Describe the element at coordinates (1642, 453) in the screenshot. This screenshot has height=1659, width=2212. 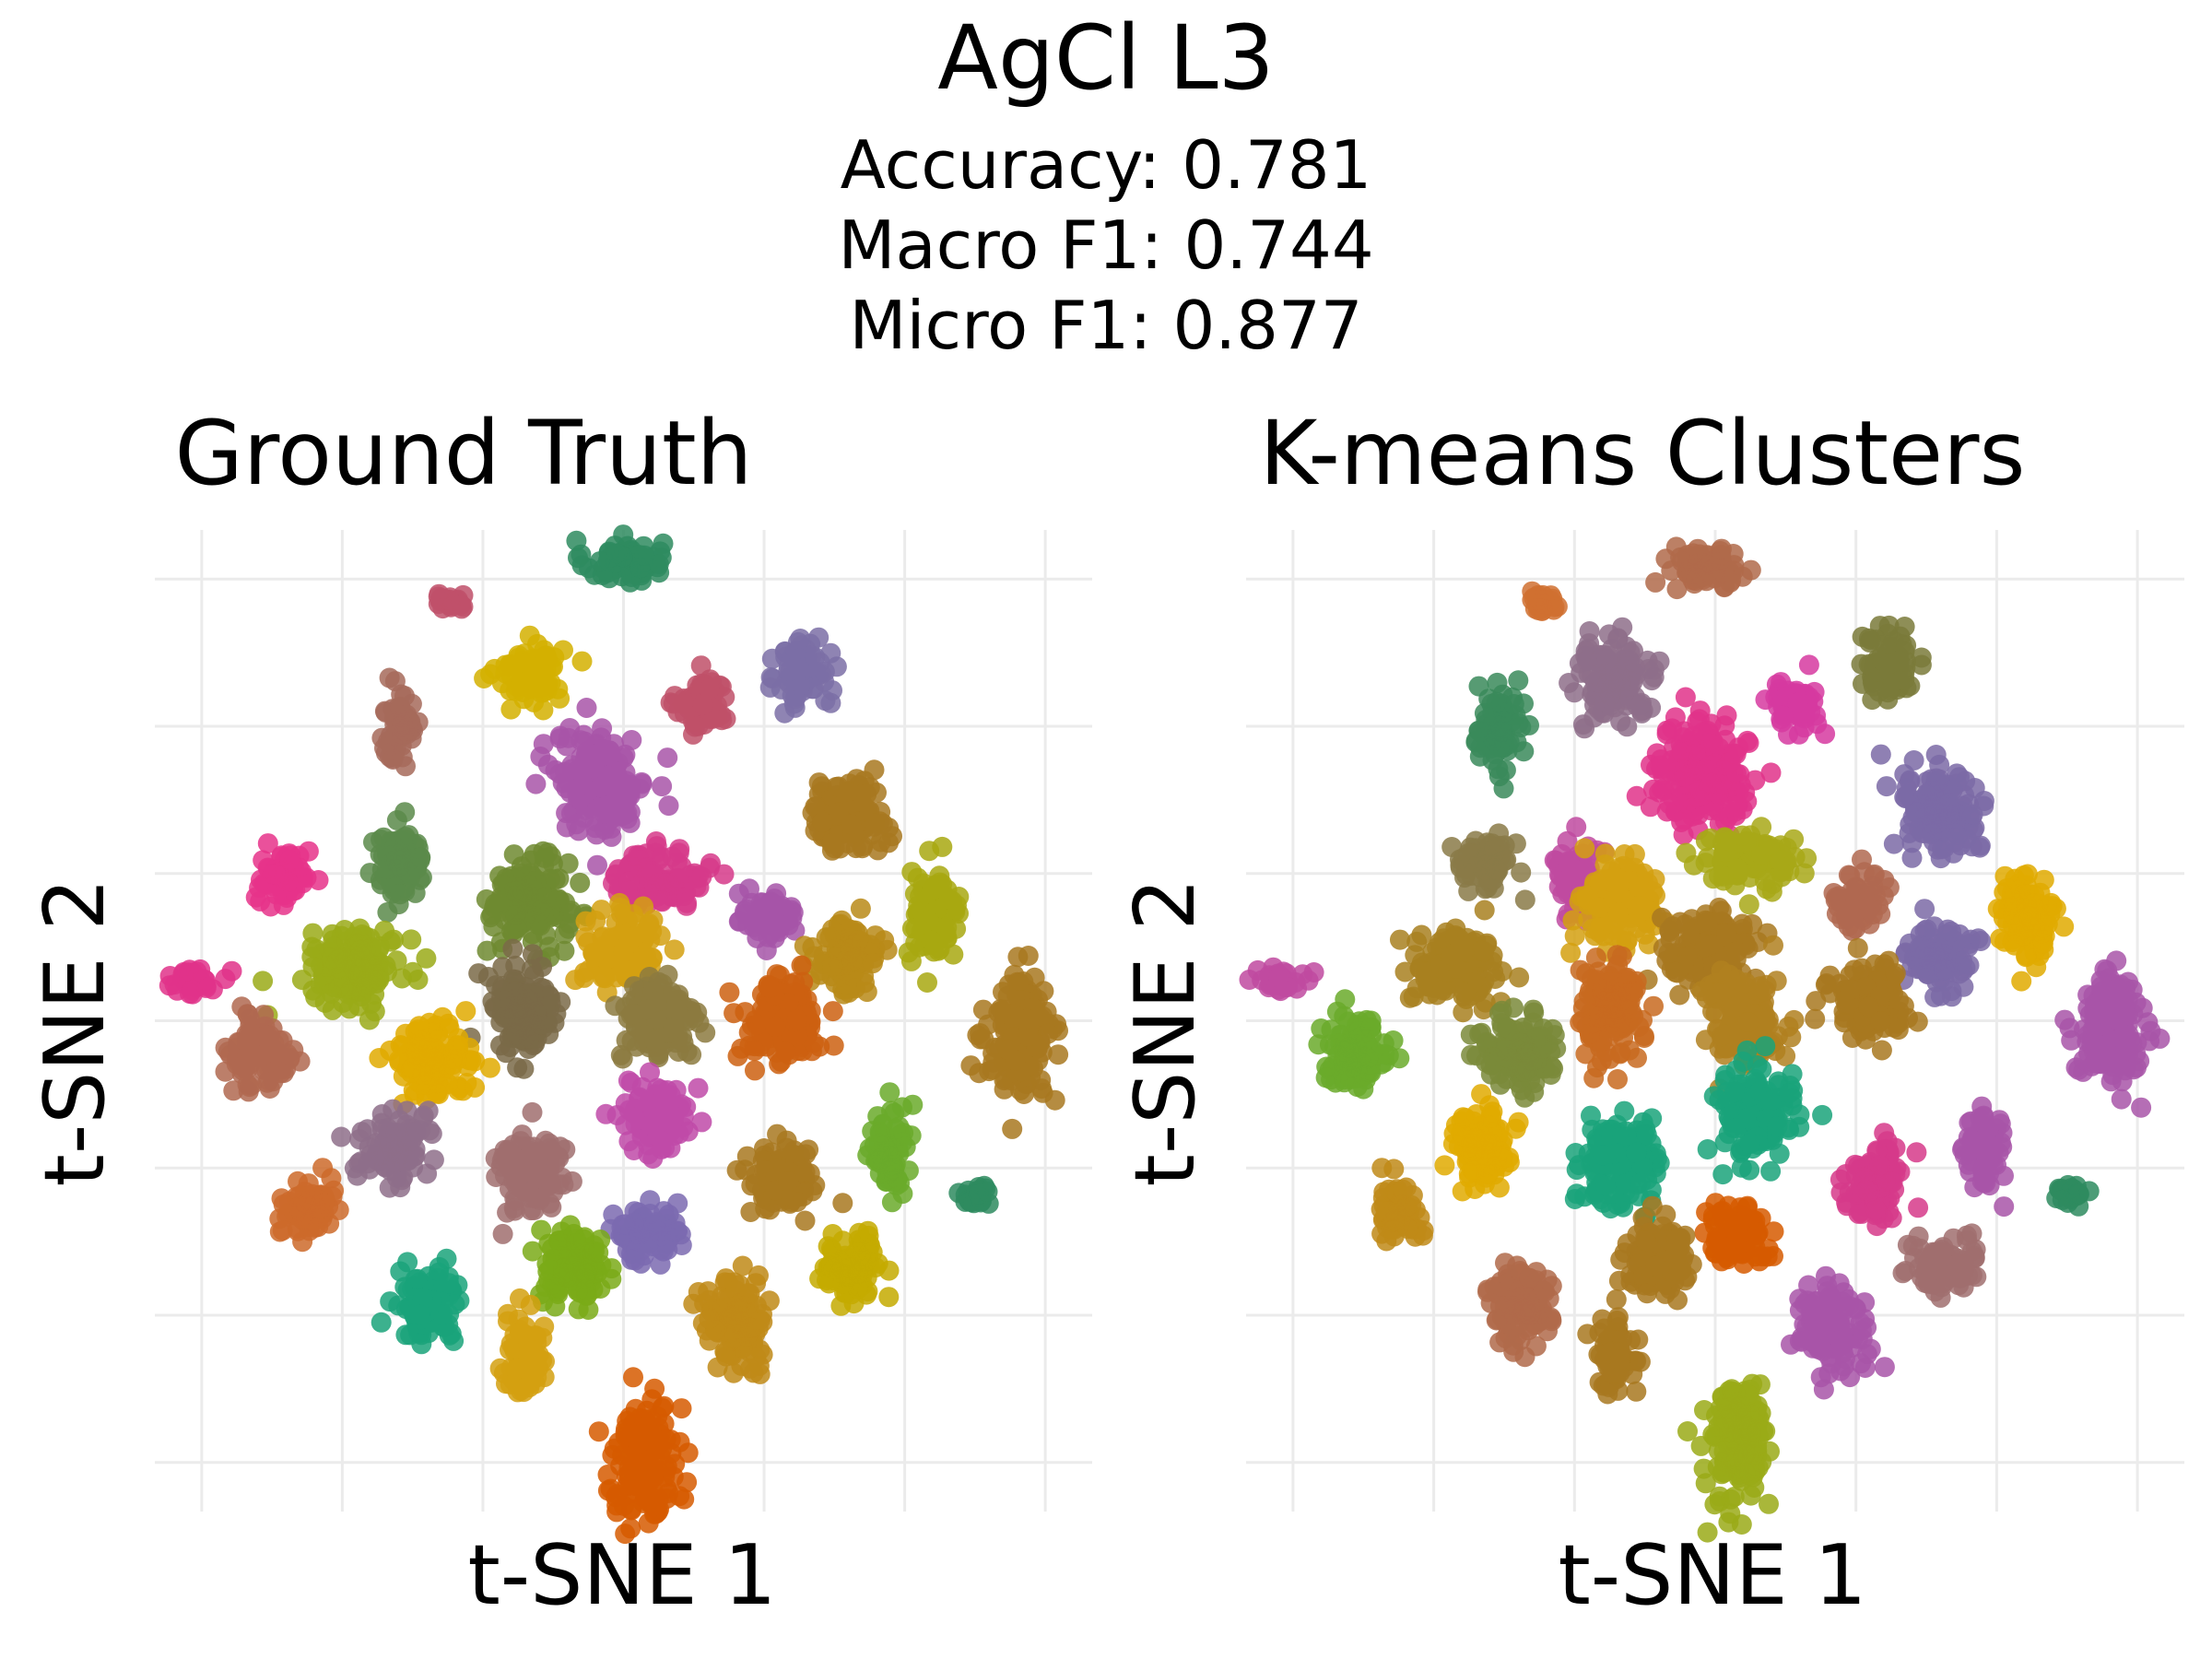
I see `panel-title: K-means Clusters` at that location.